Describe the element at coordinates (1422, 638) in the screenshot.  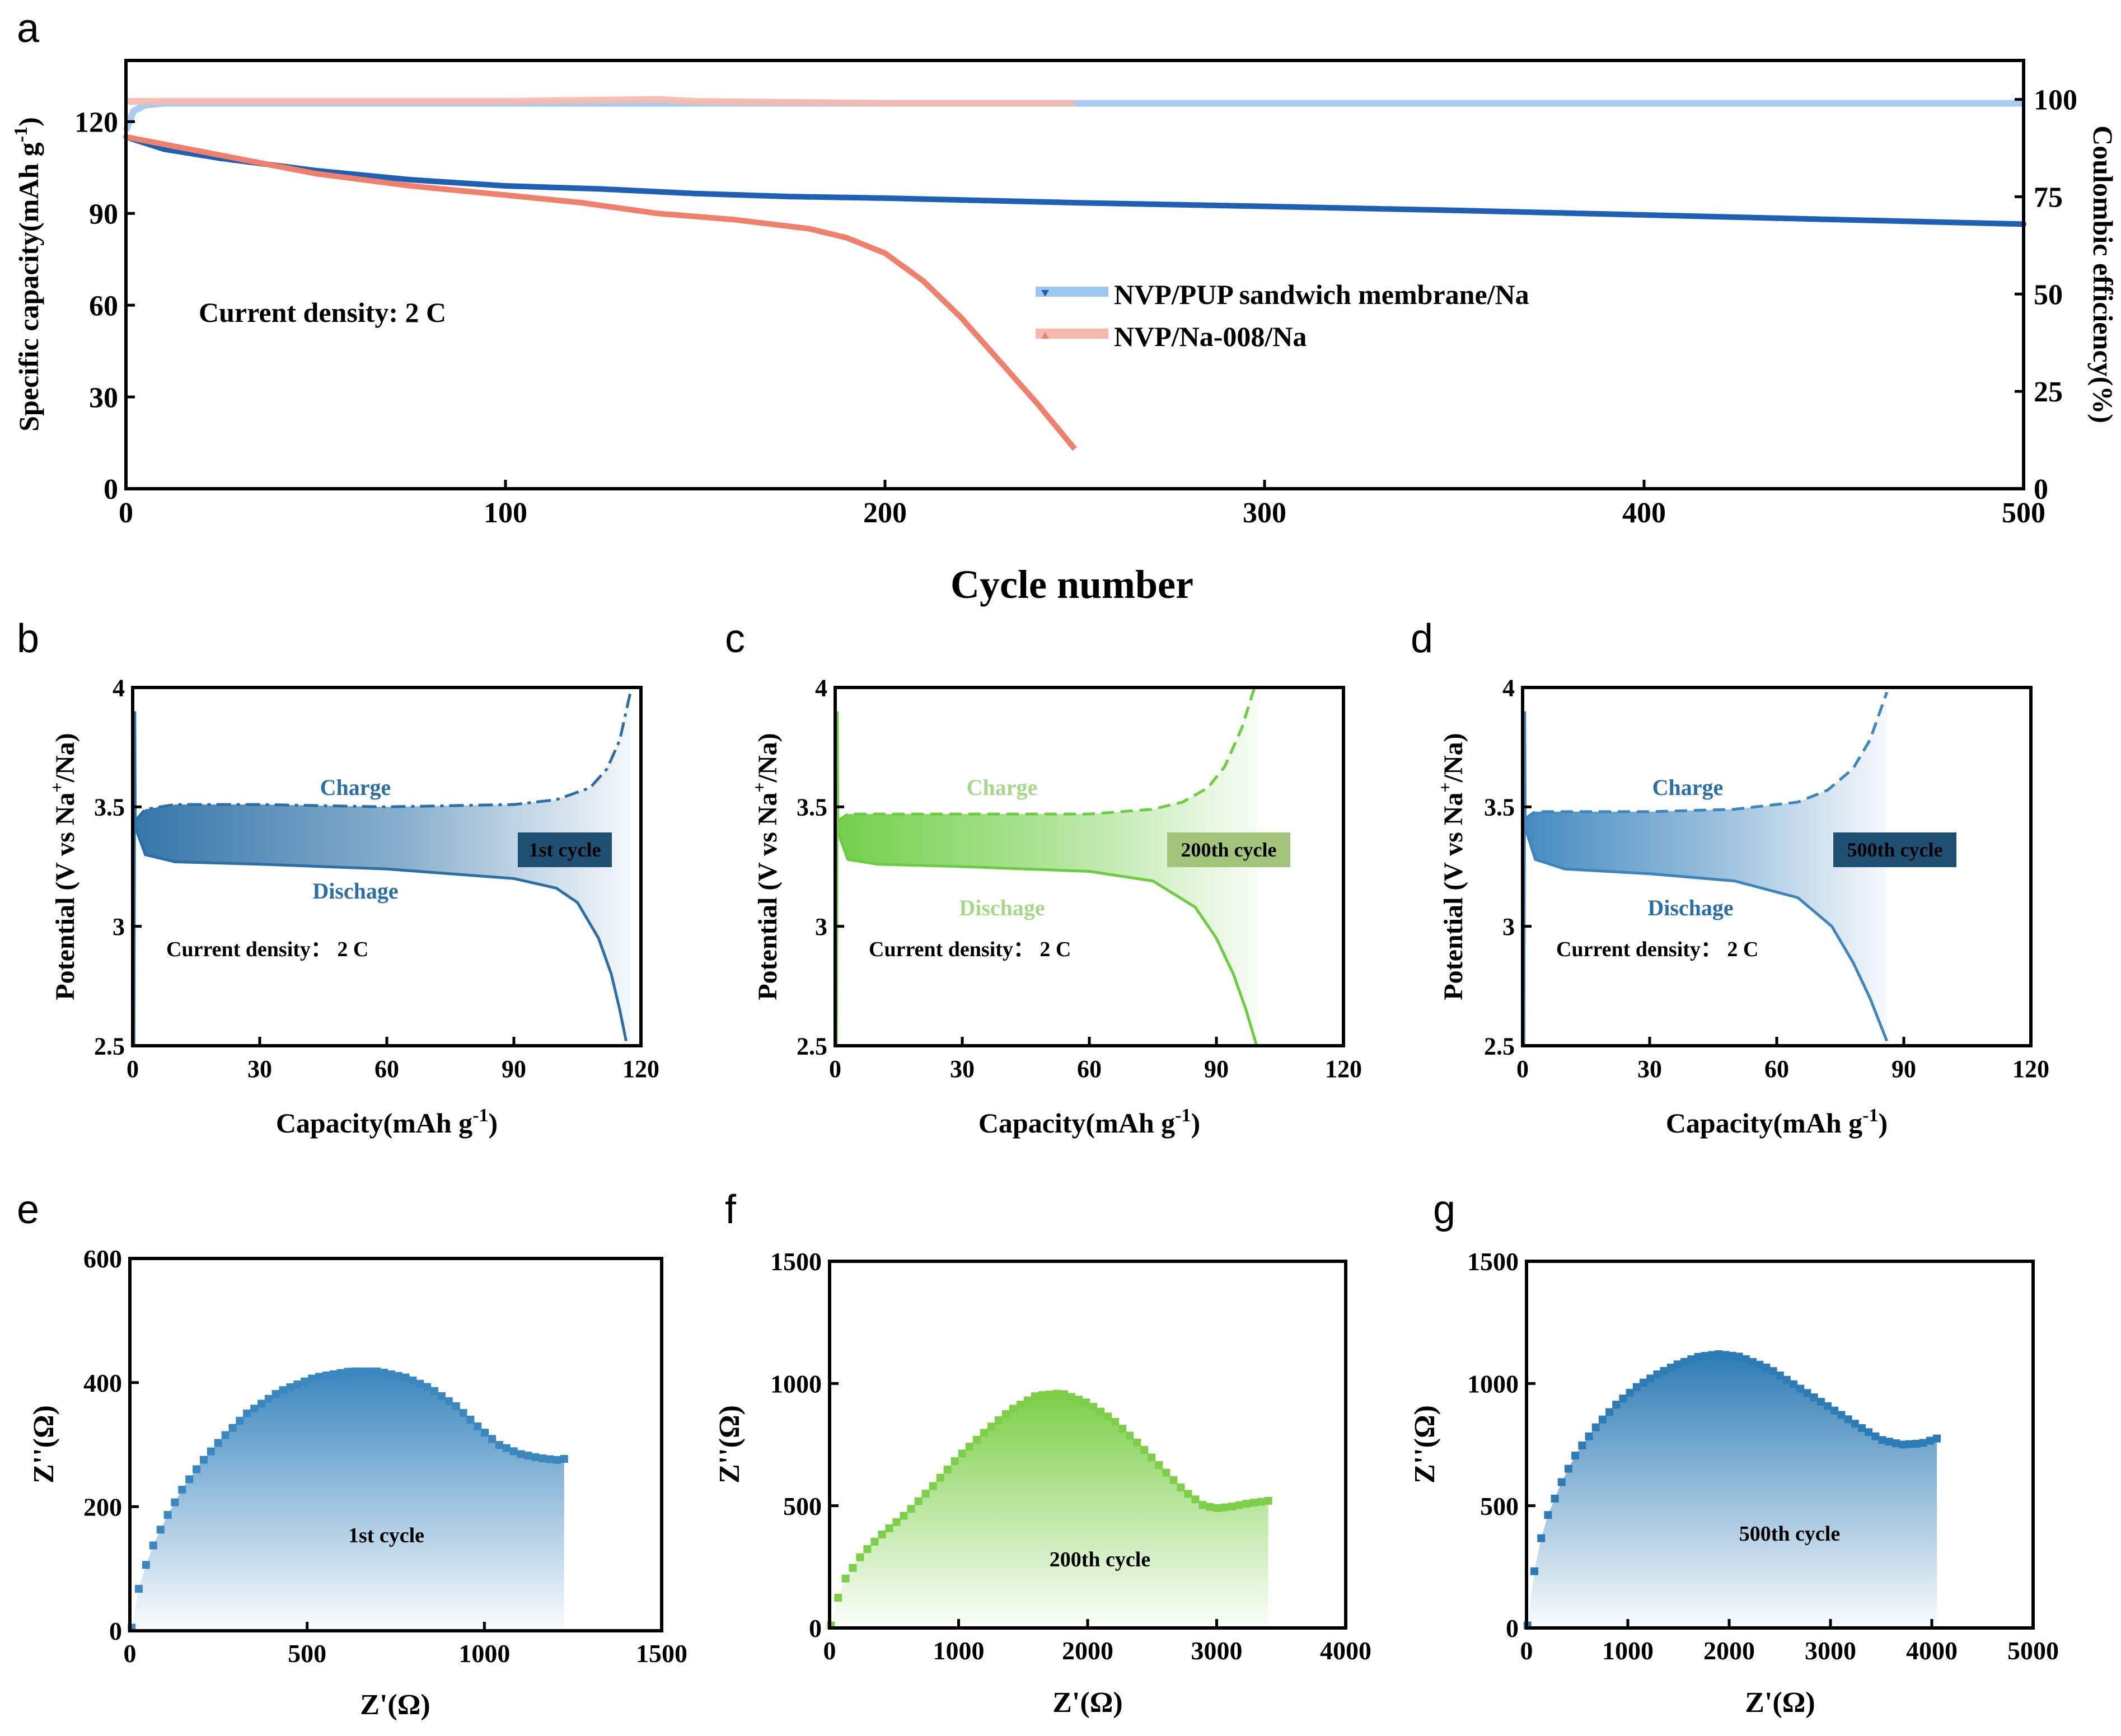
I see `panel-letter-d: d` at that location.